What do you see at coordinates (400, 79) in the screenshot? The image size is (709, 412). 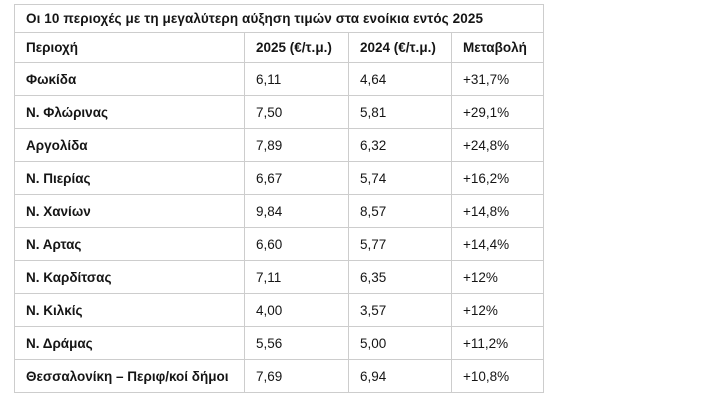 I see `price-2024-cell: 4,64` at bounding box center [400, 79].